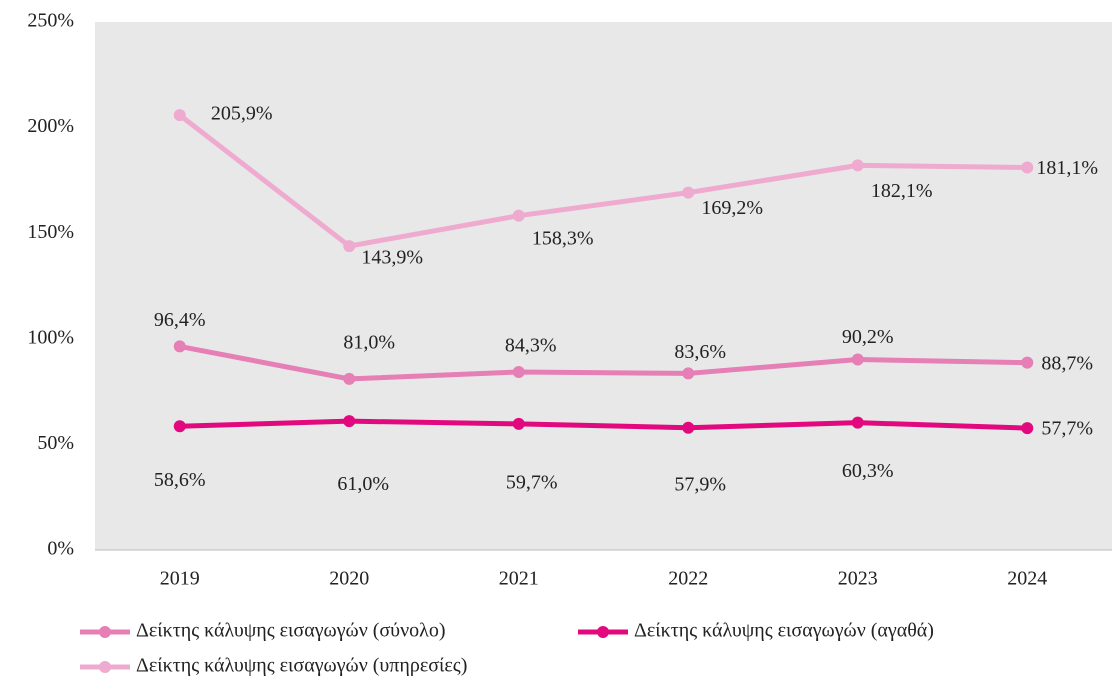 The height and width of the screenshot is (679, 1112). What do you see at coordinates (1067, 429) in the screenshot?
I see `data-label: 57,7%` at bounding box center [1067, 429].